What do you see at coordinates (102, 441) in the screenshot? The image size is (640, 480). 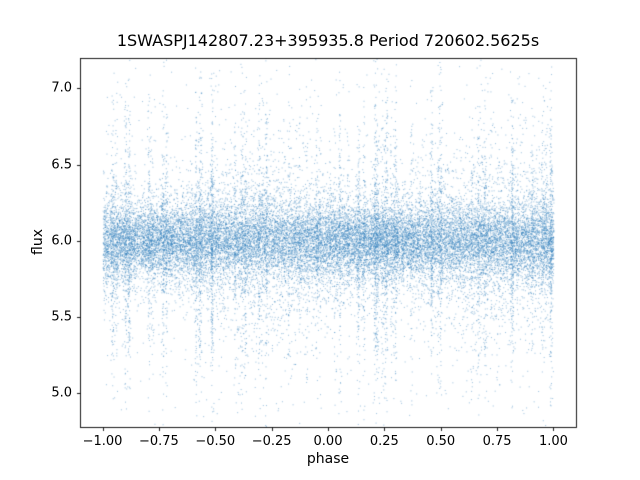 I see `x-tick-label: −1.00` at bounding box center [102, 441].